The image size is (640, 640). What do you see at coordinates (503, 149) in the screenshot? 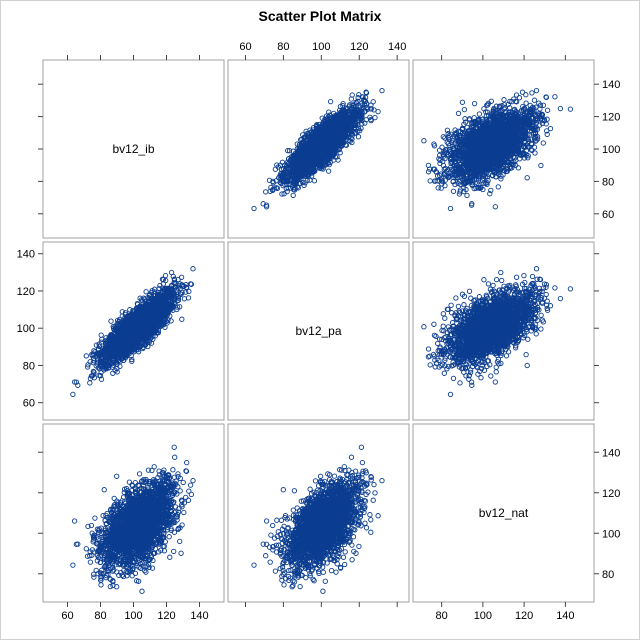
I see `cell-bv12_ib-by-bv12_nat` at bounding box center [503, 149].